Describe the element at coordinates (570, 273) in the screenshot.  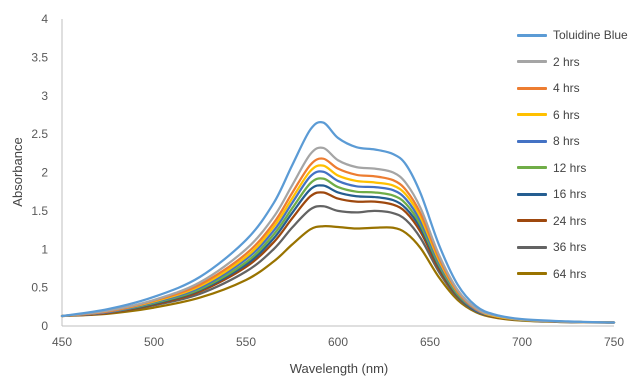
I see `legend-label: 64 hrs` at that location.